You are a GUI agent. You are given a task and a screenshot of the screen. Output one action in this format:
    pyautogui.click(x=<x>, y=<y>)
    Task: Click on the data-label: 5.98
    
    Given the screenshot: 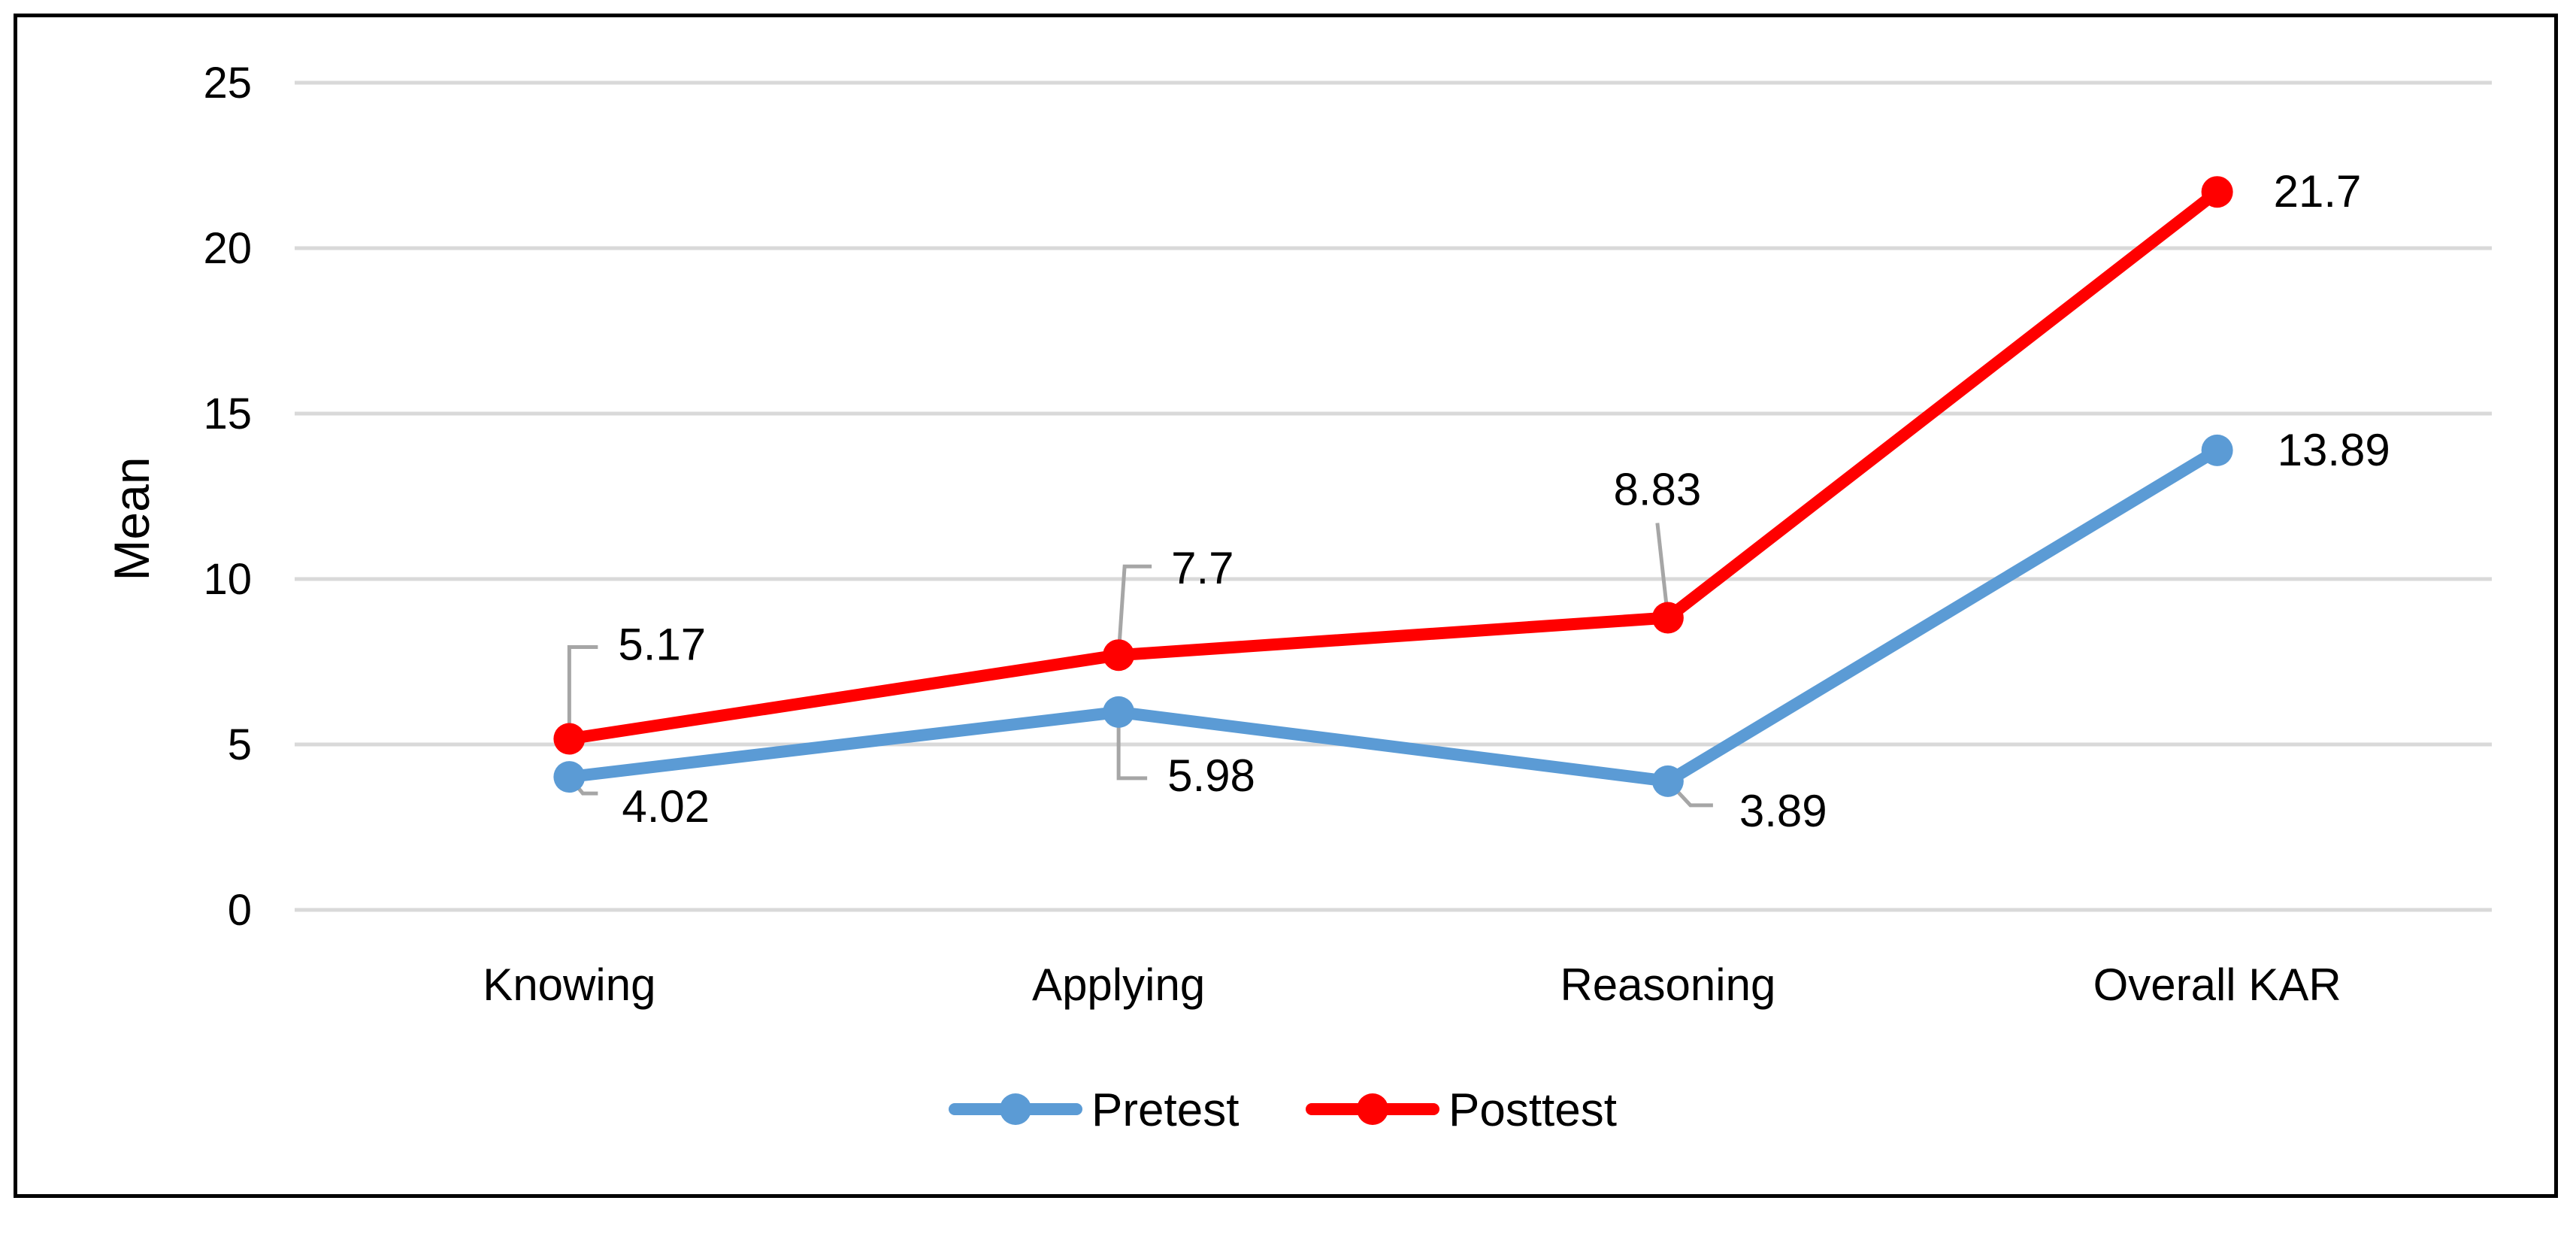 What is the action you would take?
    pyautogui.click(x=1211, y=776)
    